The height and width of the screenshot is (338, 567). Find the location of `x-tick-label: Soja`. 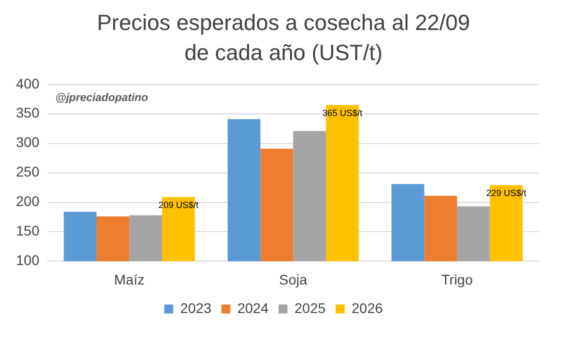

x-tick-label: Soja is located at coordinates (293, 279).